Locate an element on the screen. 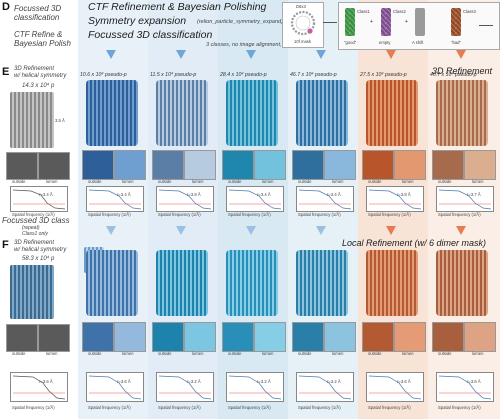  f-xlabel-1: Spatial frequency (1/Å) is located at coordinates (109, 407).